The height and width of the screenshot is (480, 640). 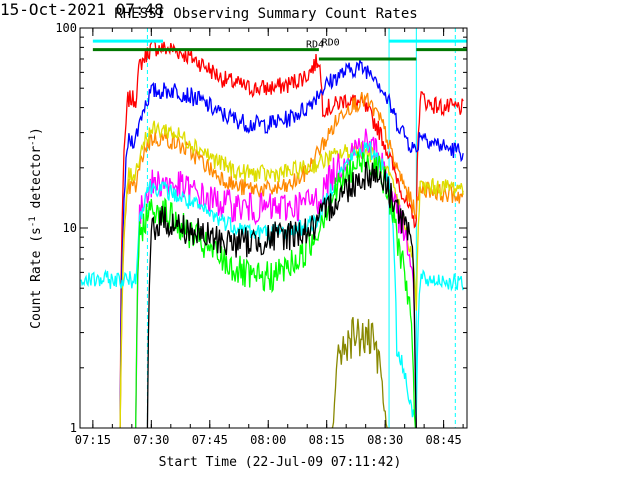 I want to click on attenuator-label: RD4, so click(x=315, y=45).